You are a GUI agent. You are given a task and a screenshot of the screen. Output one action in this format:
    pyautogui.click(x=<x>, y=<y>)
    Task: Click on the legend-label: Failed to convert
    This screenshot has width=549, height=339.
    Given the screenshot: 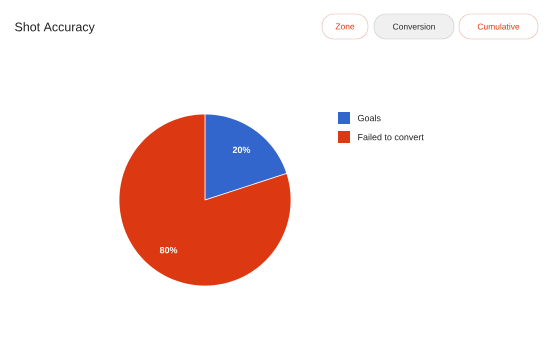 What is the action you would take?
    pyautogui.click(x=391, y=137)
    